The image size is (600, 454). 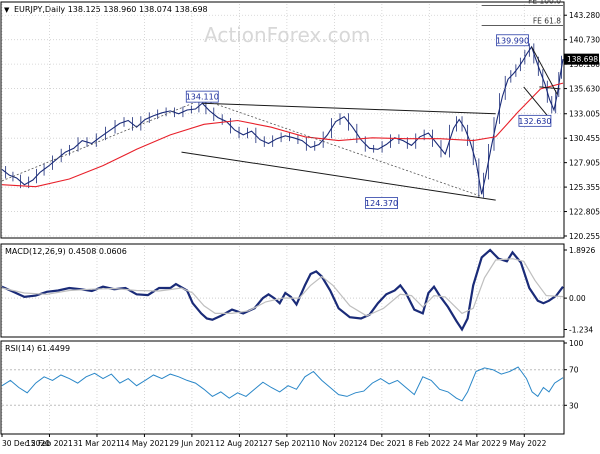 I want to click on fib-level-label: FE 61.8, so click(x=547, y=21).